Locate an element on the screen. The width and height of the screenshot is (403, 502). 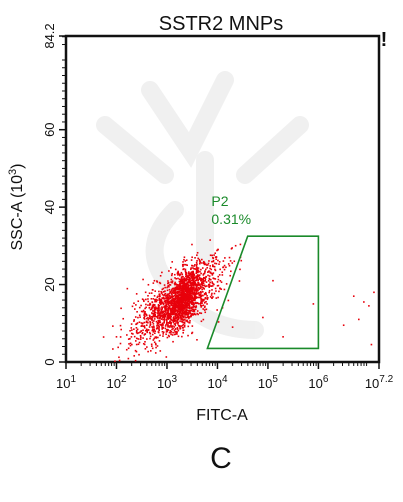
scattered-event is located at coordinates (263, 317).